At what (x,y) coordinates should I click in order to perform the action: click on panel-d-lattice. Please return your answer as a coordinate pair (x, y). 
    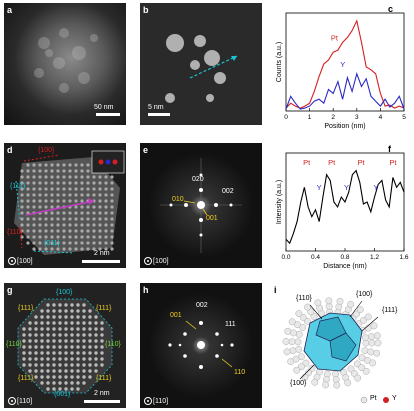
    Looking at the image, I should click on (69, 202).